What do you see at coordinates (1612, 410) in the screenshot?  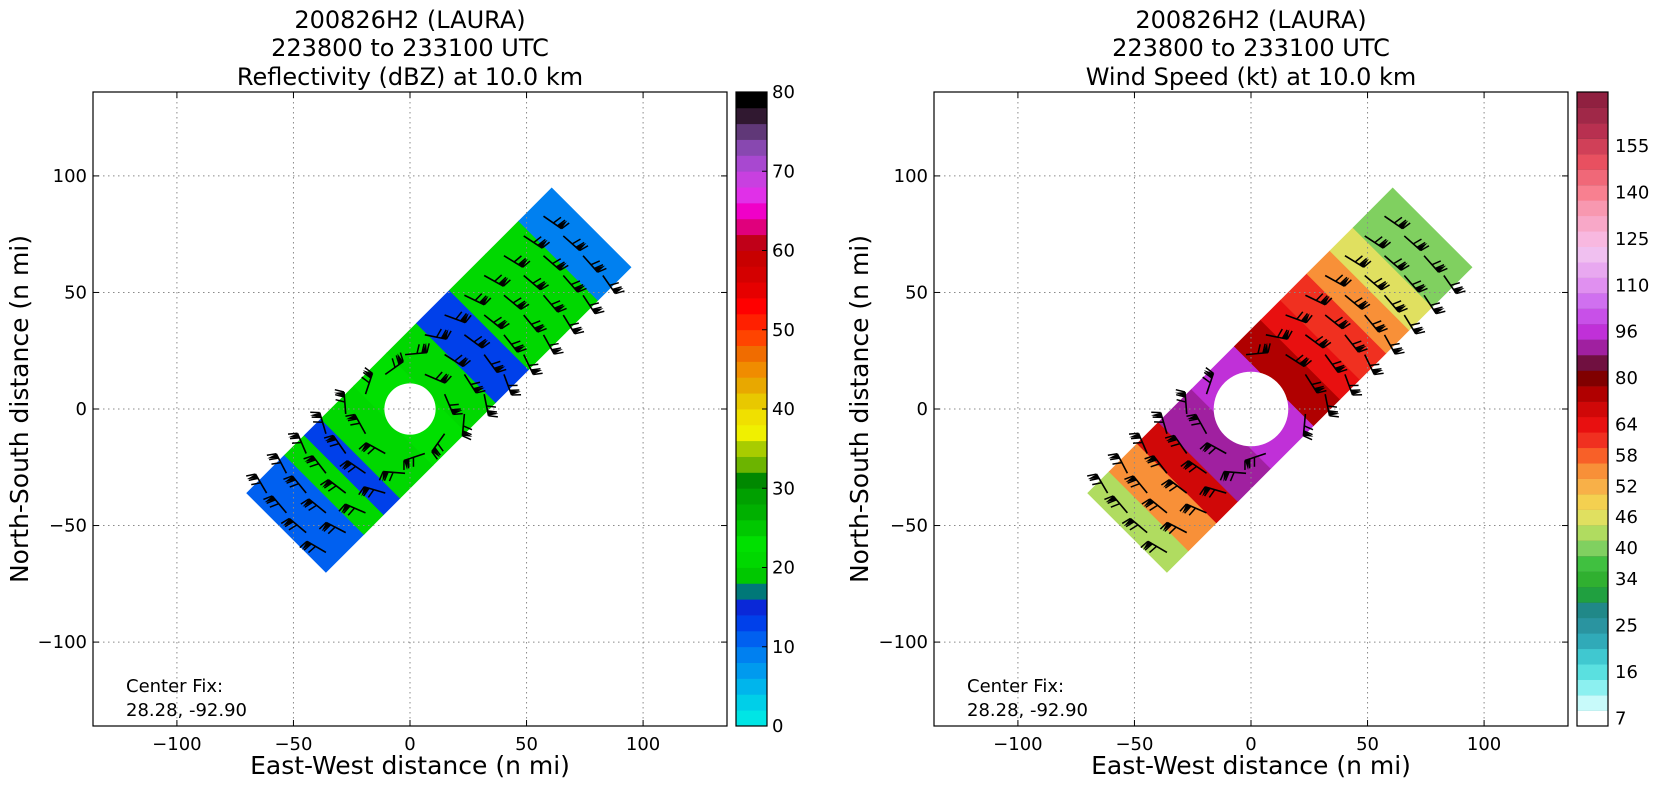 I see `wind-speed-colorbar: 7 16 25 34 40 46 52 58 64 80 96 110 125 140 155` at bounding box center [1612, 410].